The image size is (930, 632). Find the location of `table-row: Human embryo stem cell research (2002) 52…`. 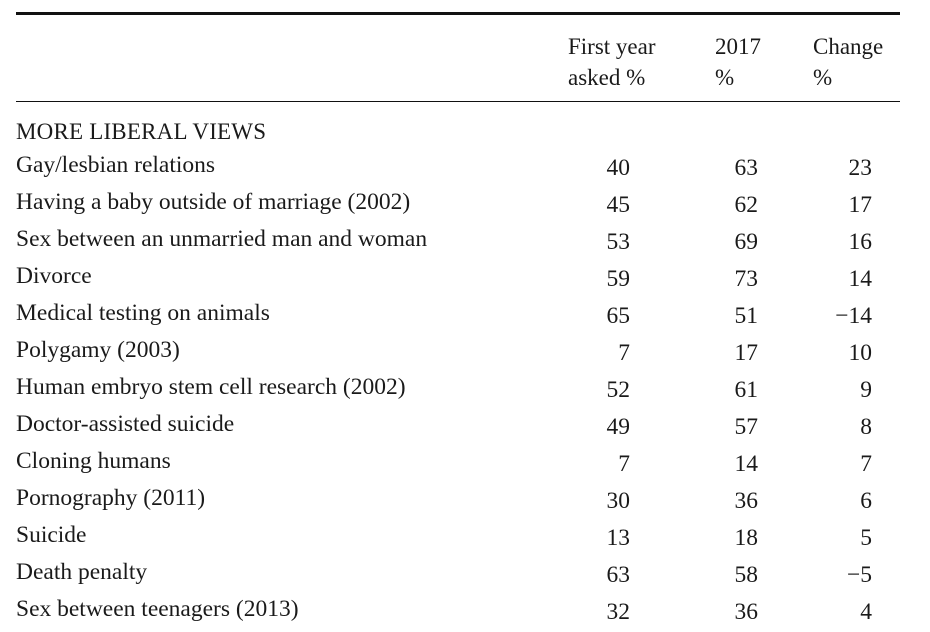

table-row: Human embryo stem cell research (2002) 52… is located at coordinates (458, 390).